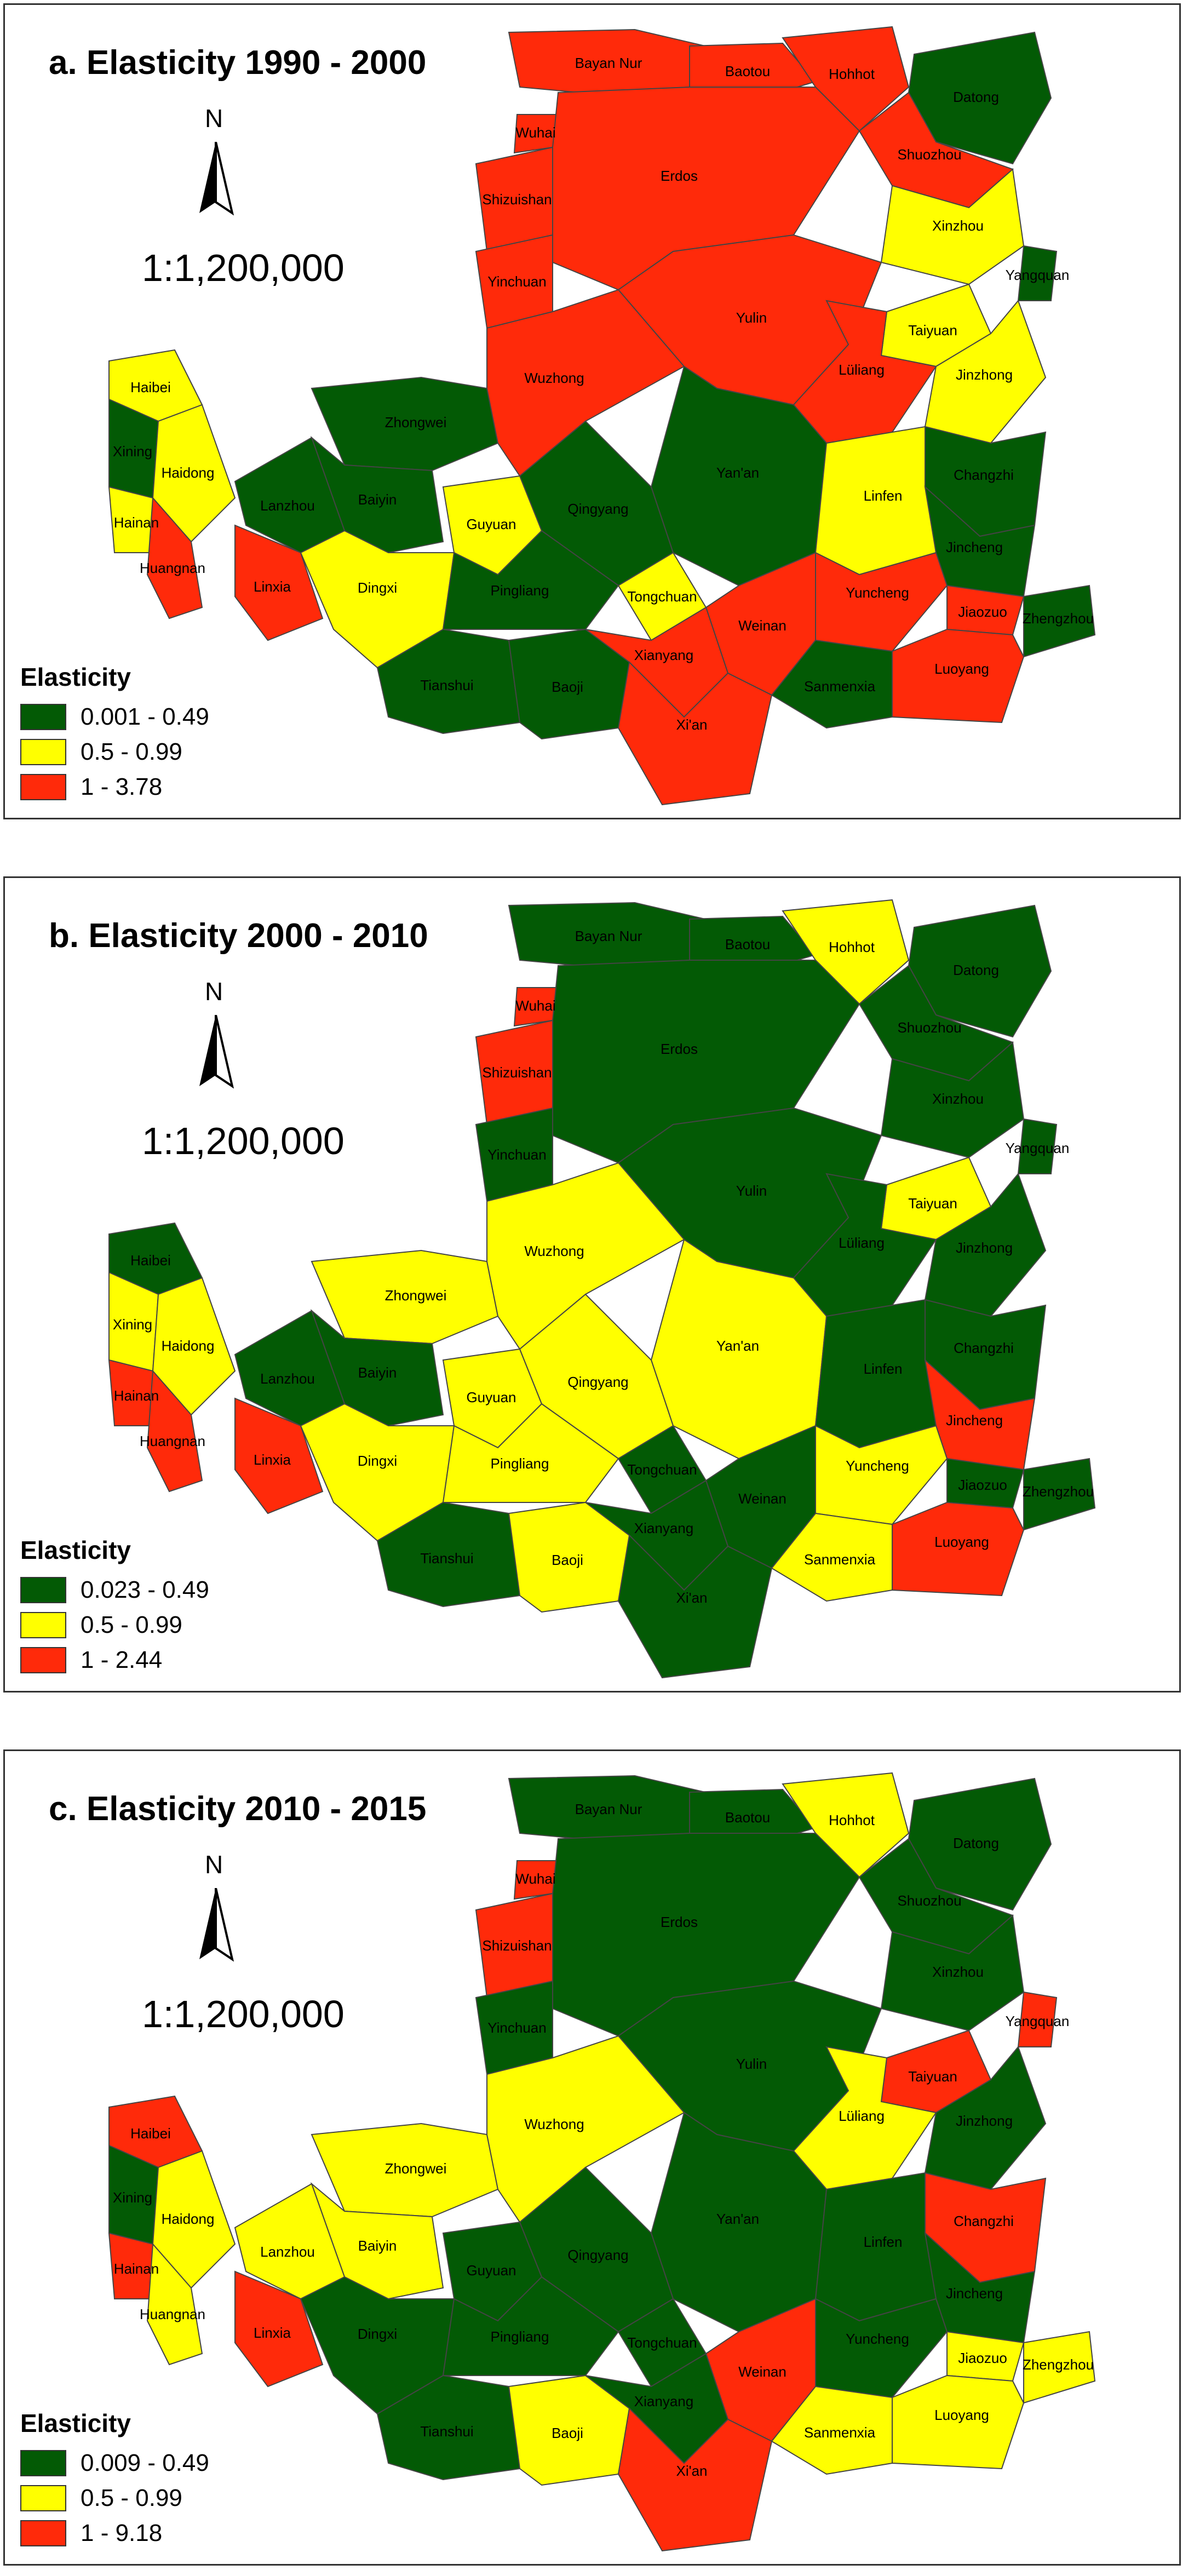 The image size is (1194, 2576). I want to click on region-label-qingyang: Qingyang, so click(597, 509).